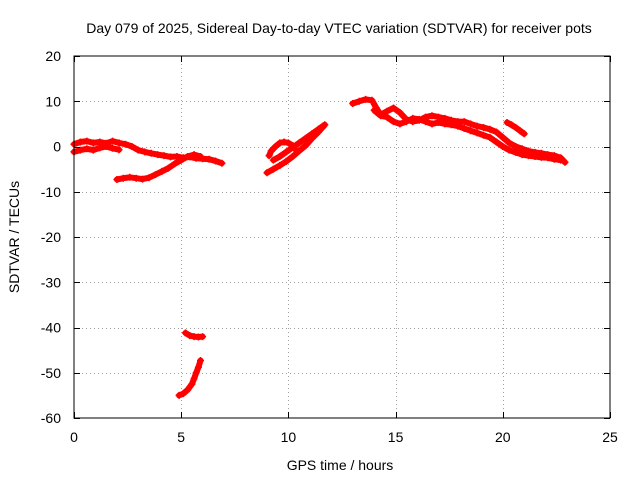 The width and height of the screenshot is (640, 480). I want to click on y-tick-label: -60, so click(51, 418).